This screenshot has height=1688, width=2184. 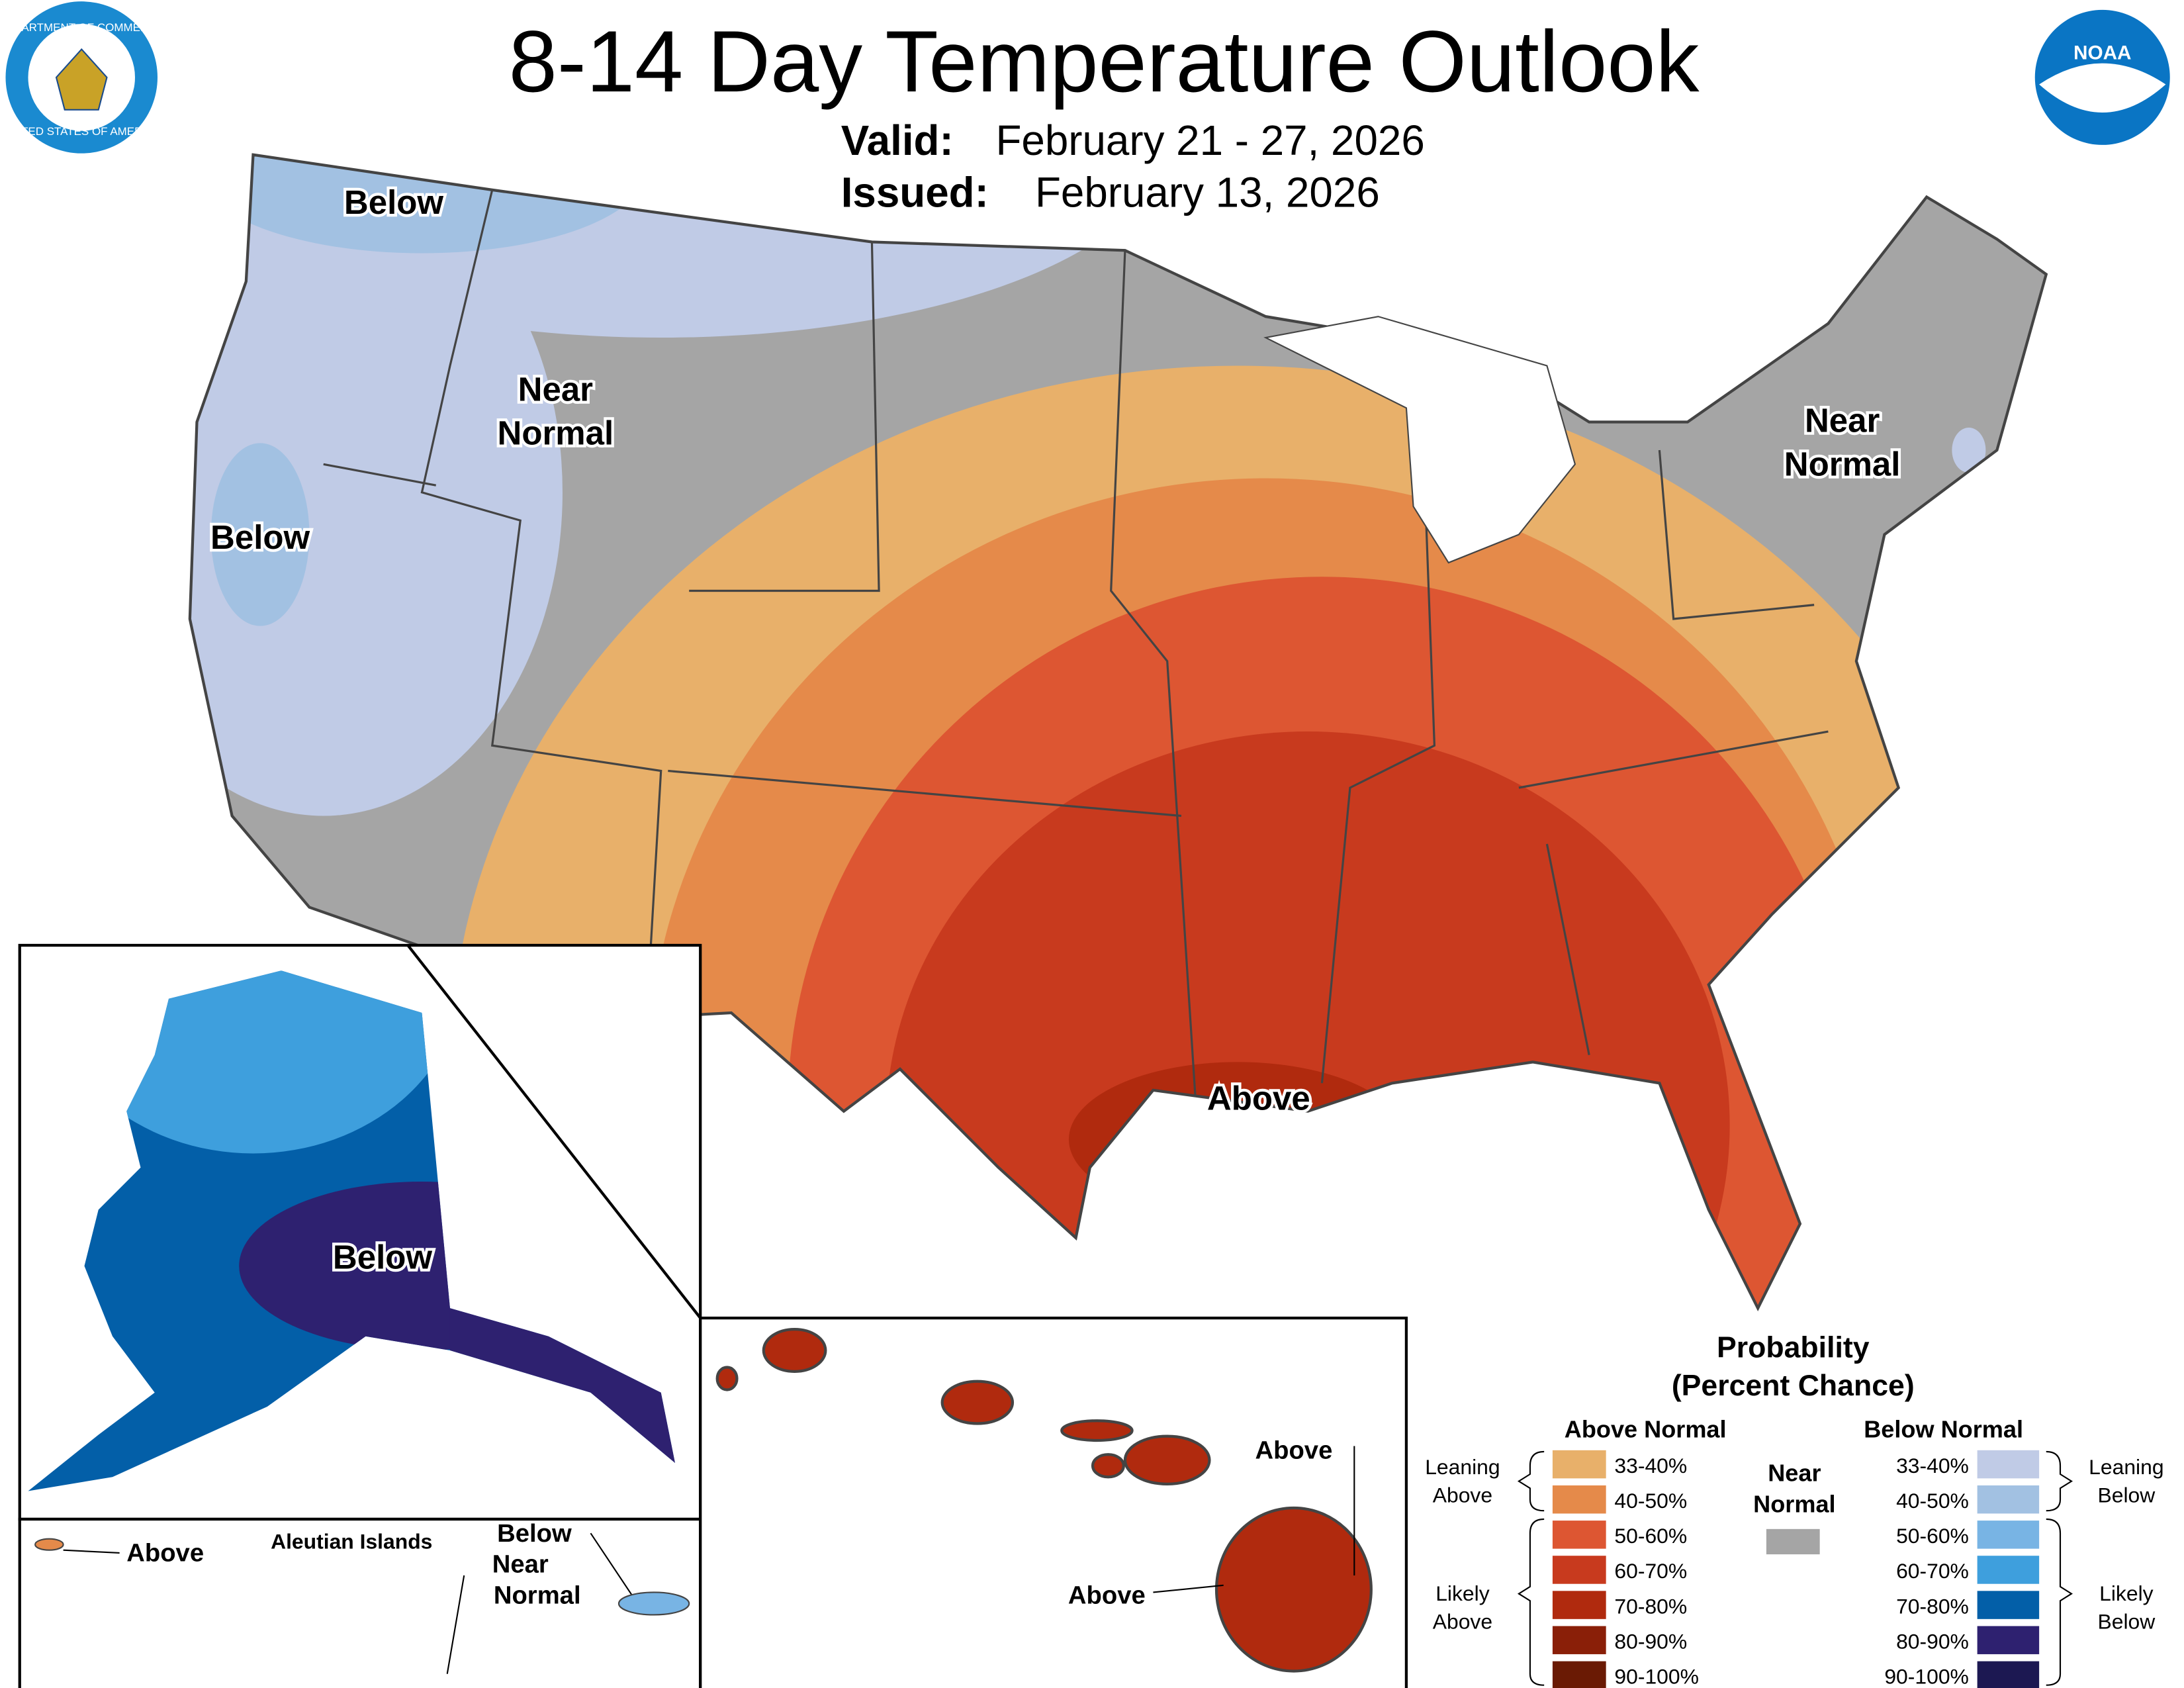 What do you see at coordinates (351, 1542) in the screenshot?
I see `map-label: Aleutian Islands` at bounding box center [351, 1542].